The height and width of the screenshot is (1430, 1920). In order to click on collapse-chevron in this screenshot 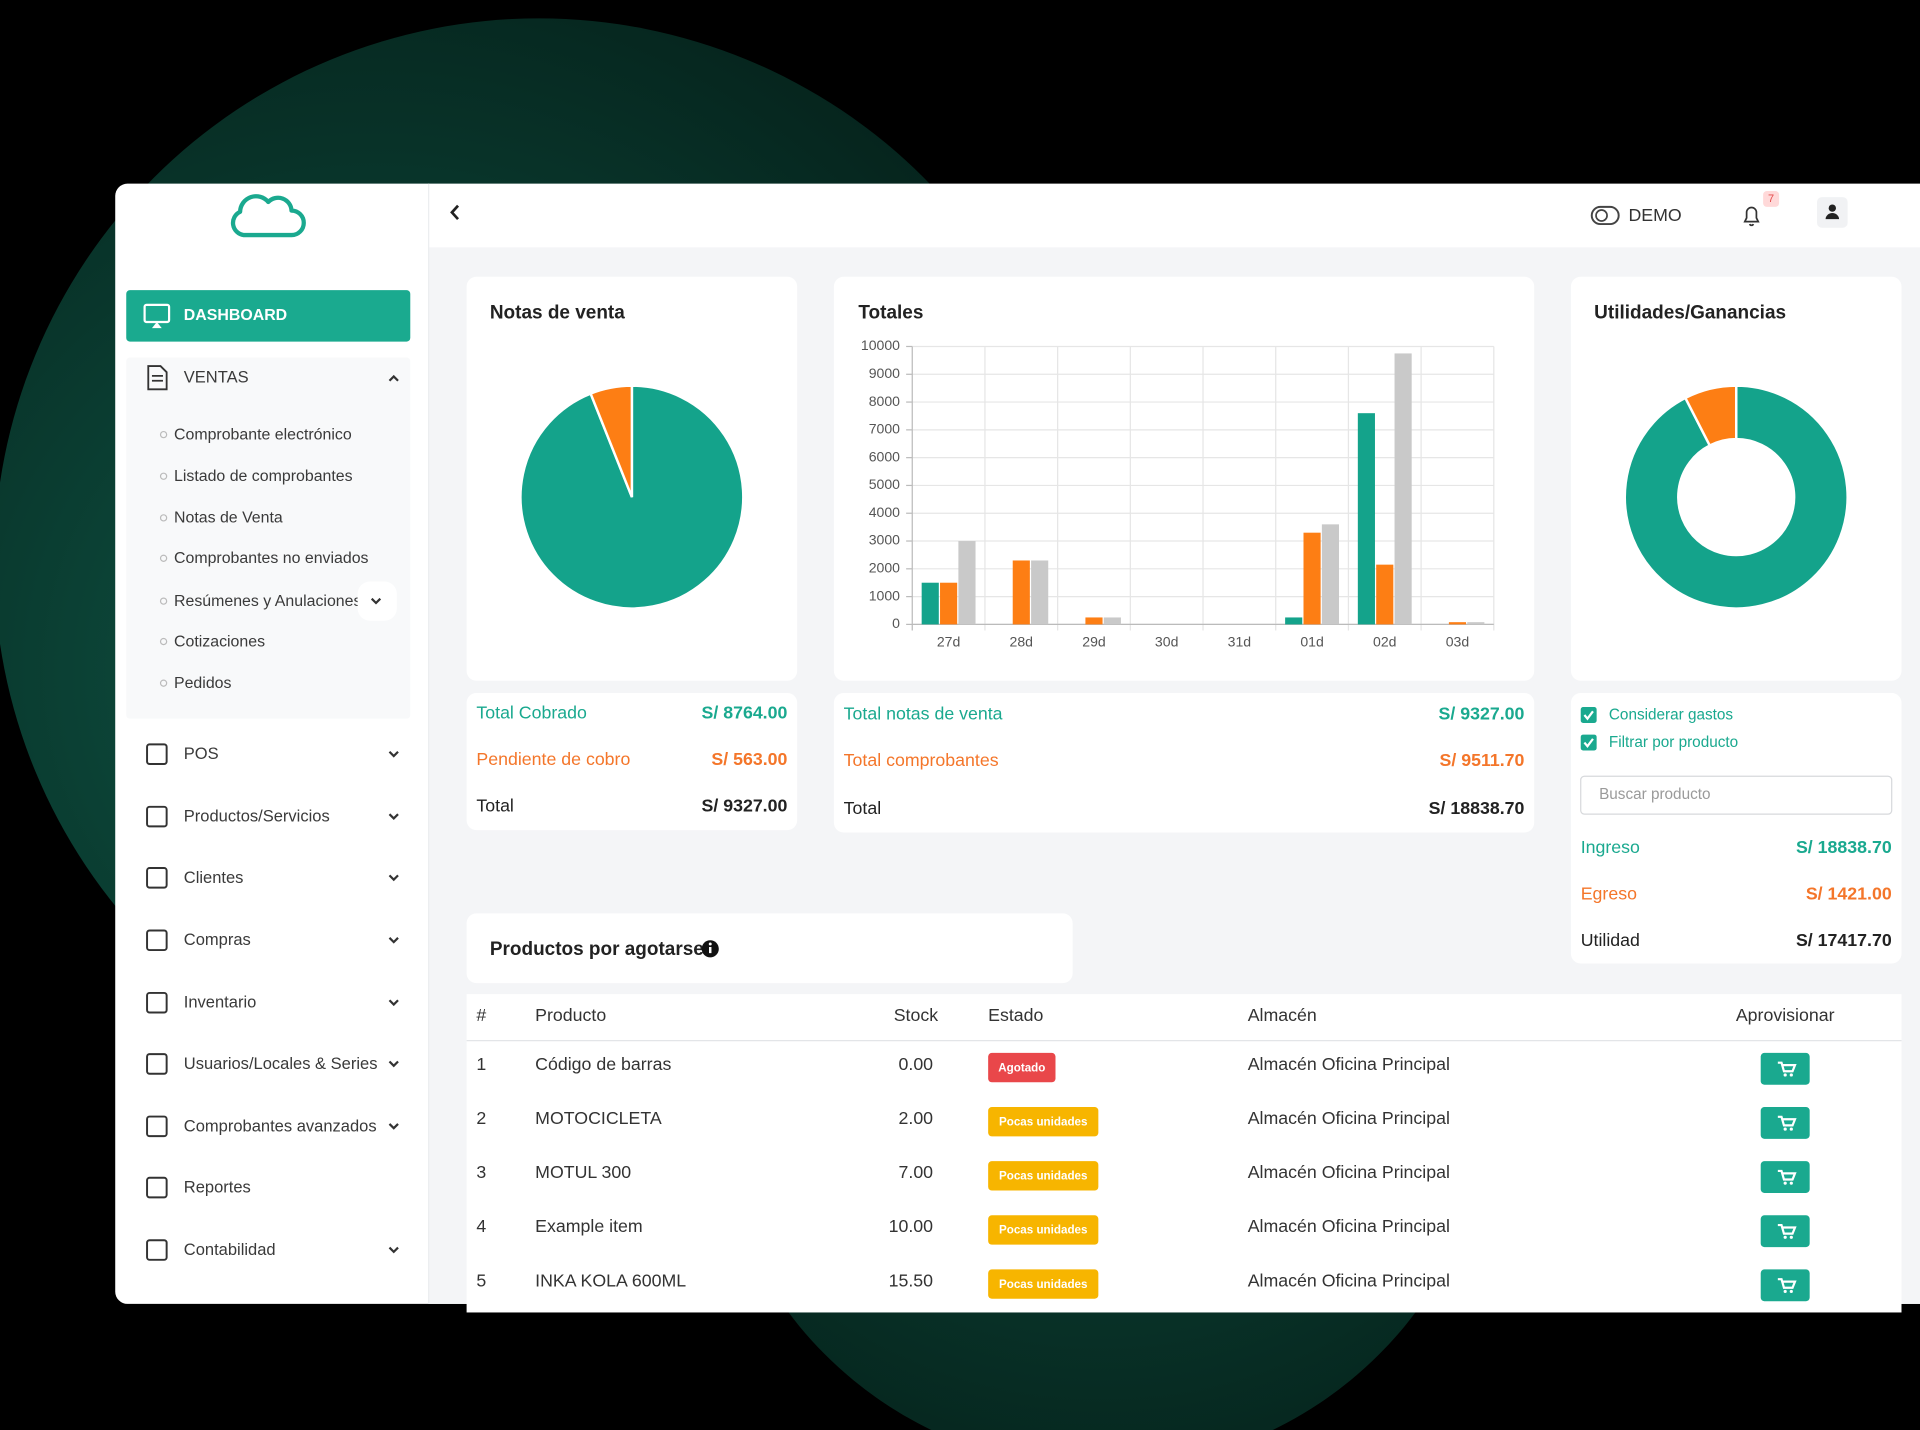, I will do `click(393, 378)`.